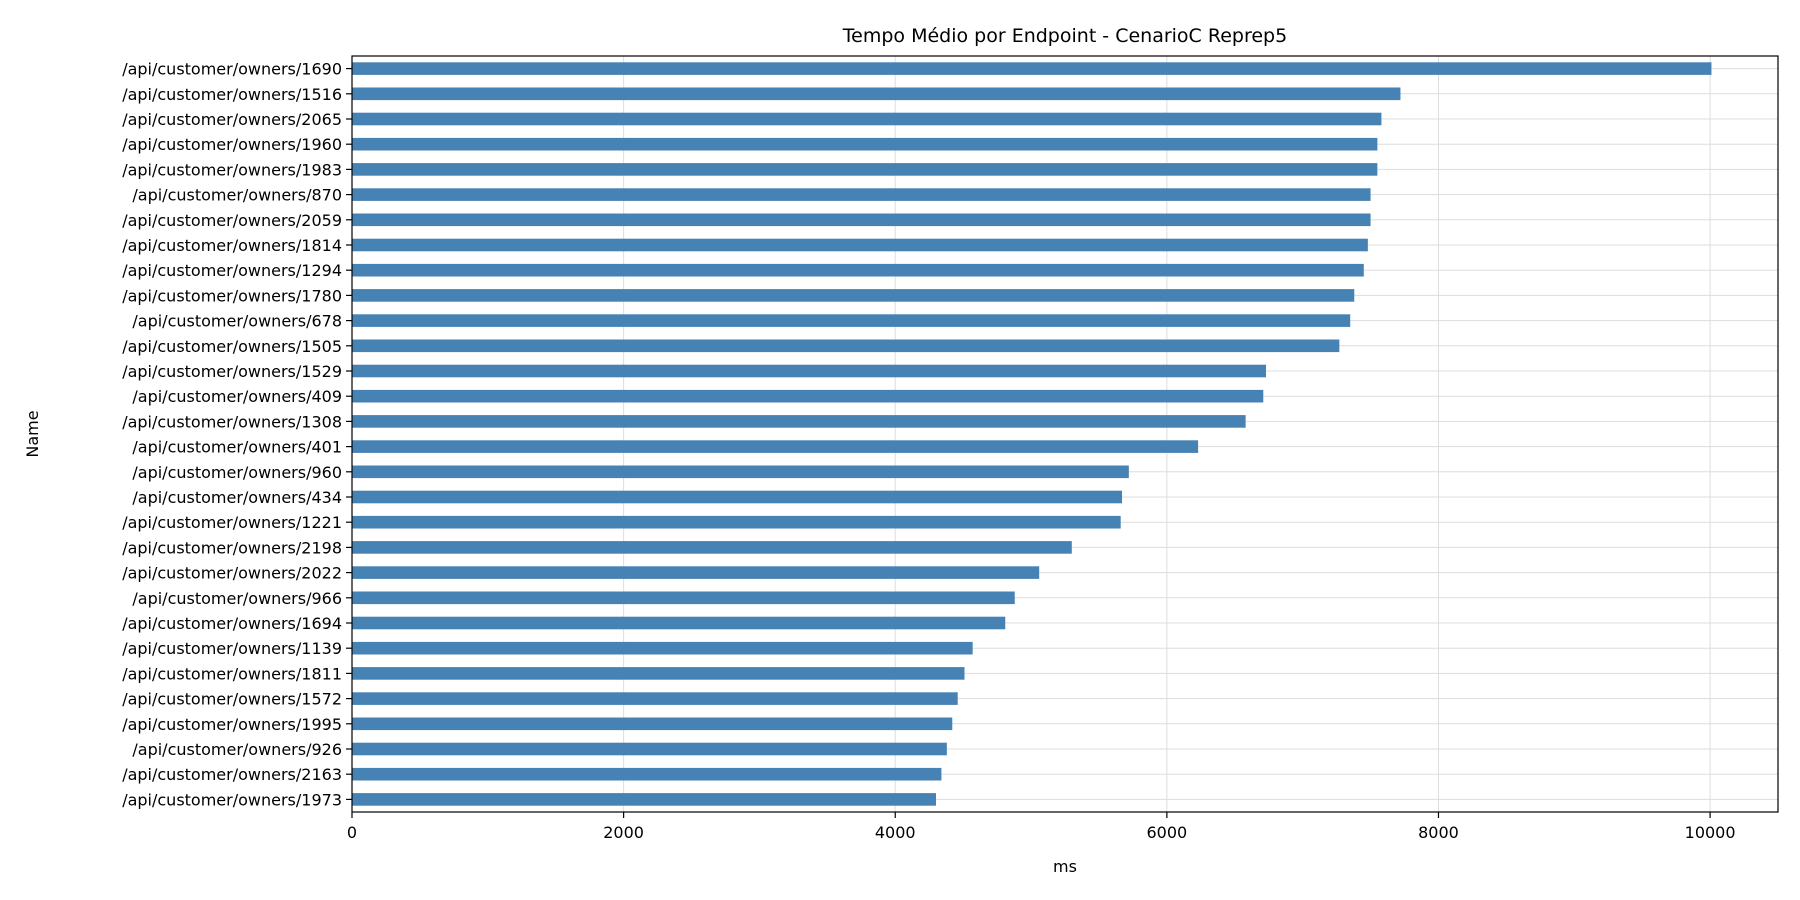  Describe the element at coordinates (232, 547) in the screenshot. I see `y-tick-label: /api/customer/owners/2198` at that location.